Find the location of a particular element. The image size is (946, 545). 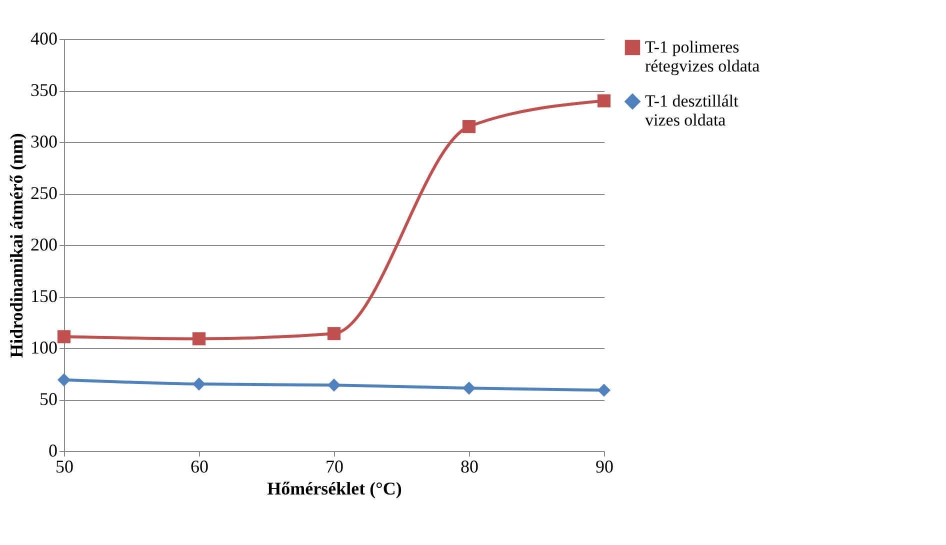

y-axis-title: Hidrodinamikai átmérő (nm) is located at coordinates (16, 245).